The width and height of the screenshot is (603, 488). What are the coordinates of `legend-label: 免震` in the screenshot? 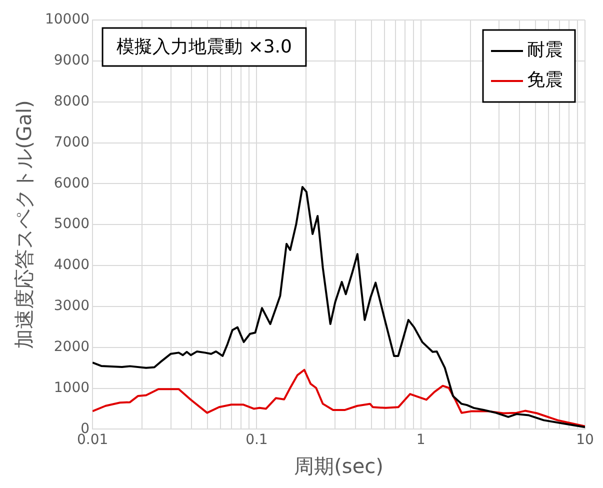 It's located at (545, 80).